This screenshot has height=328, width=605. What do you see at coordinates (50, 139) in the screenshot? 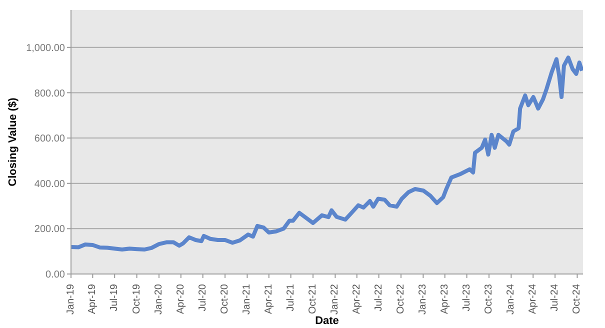
I see `y-tick-label: 600.00` at bounding box center [50, 139].